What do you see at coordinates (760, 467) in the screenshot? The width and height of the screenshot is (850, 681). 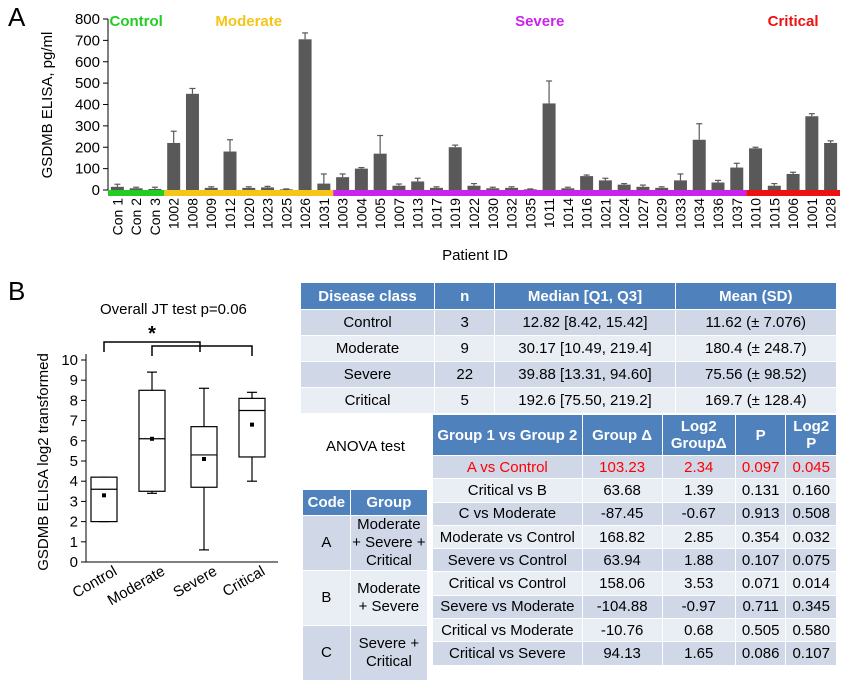 I see `table-anova-cell: 0.097` at bounding box center [760, 467].